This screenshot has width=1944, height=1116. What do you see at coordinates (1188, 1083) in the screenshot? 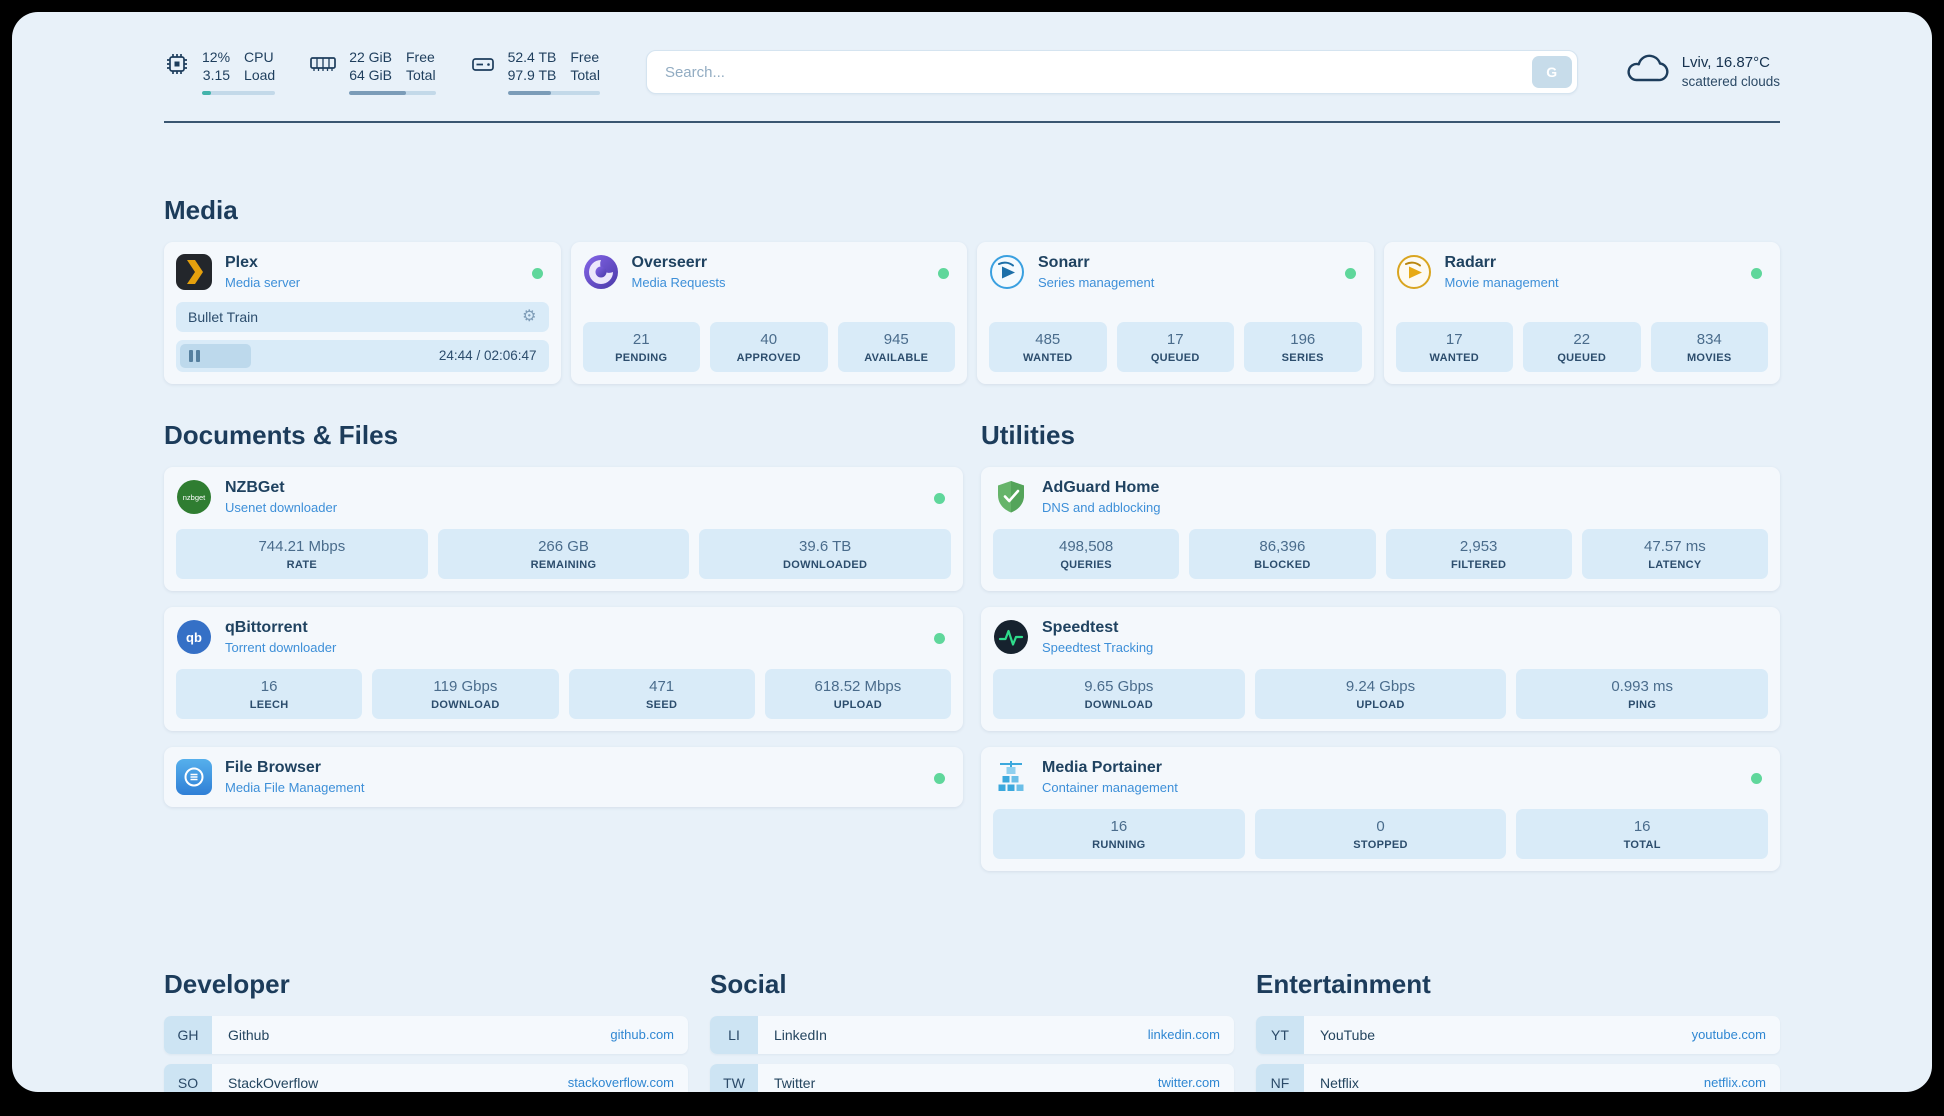
I see `bookmark-url: twitter.com` at bounding box center [1188, 1083].